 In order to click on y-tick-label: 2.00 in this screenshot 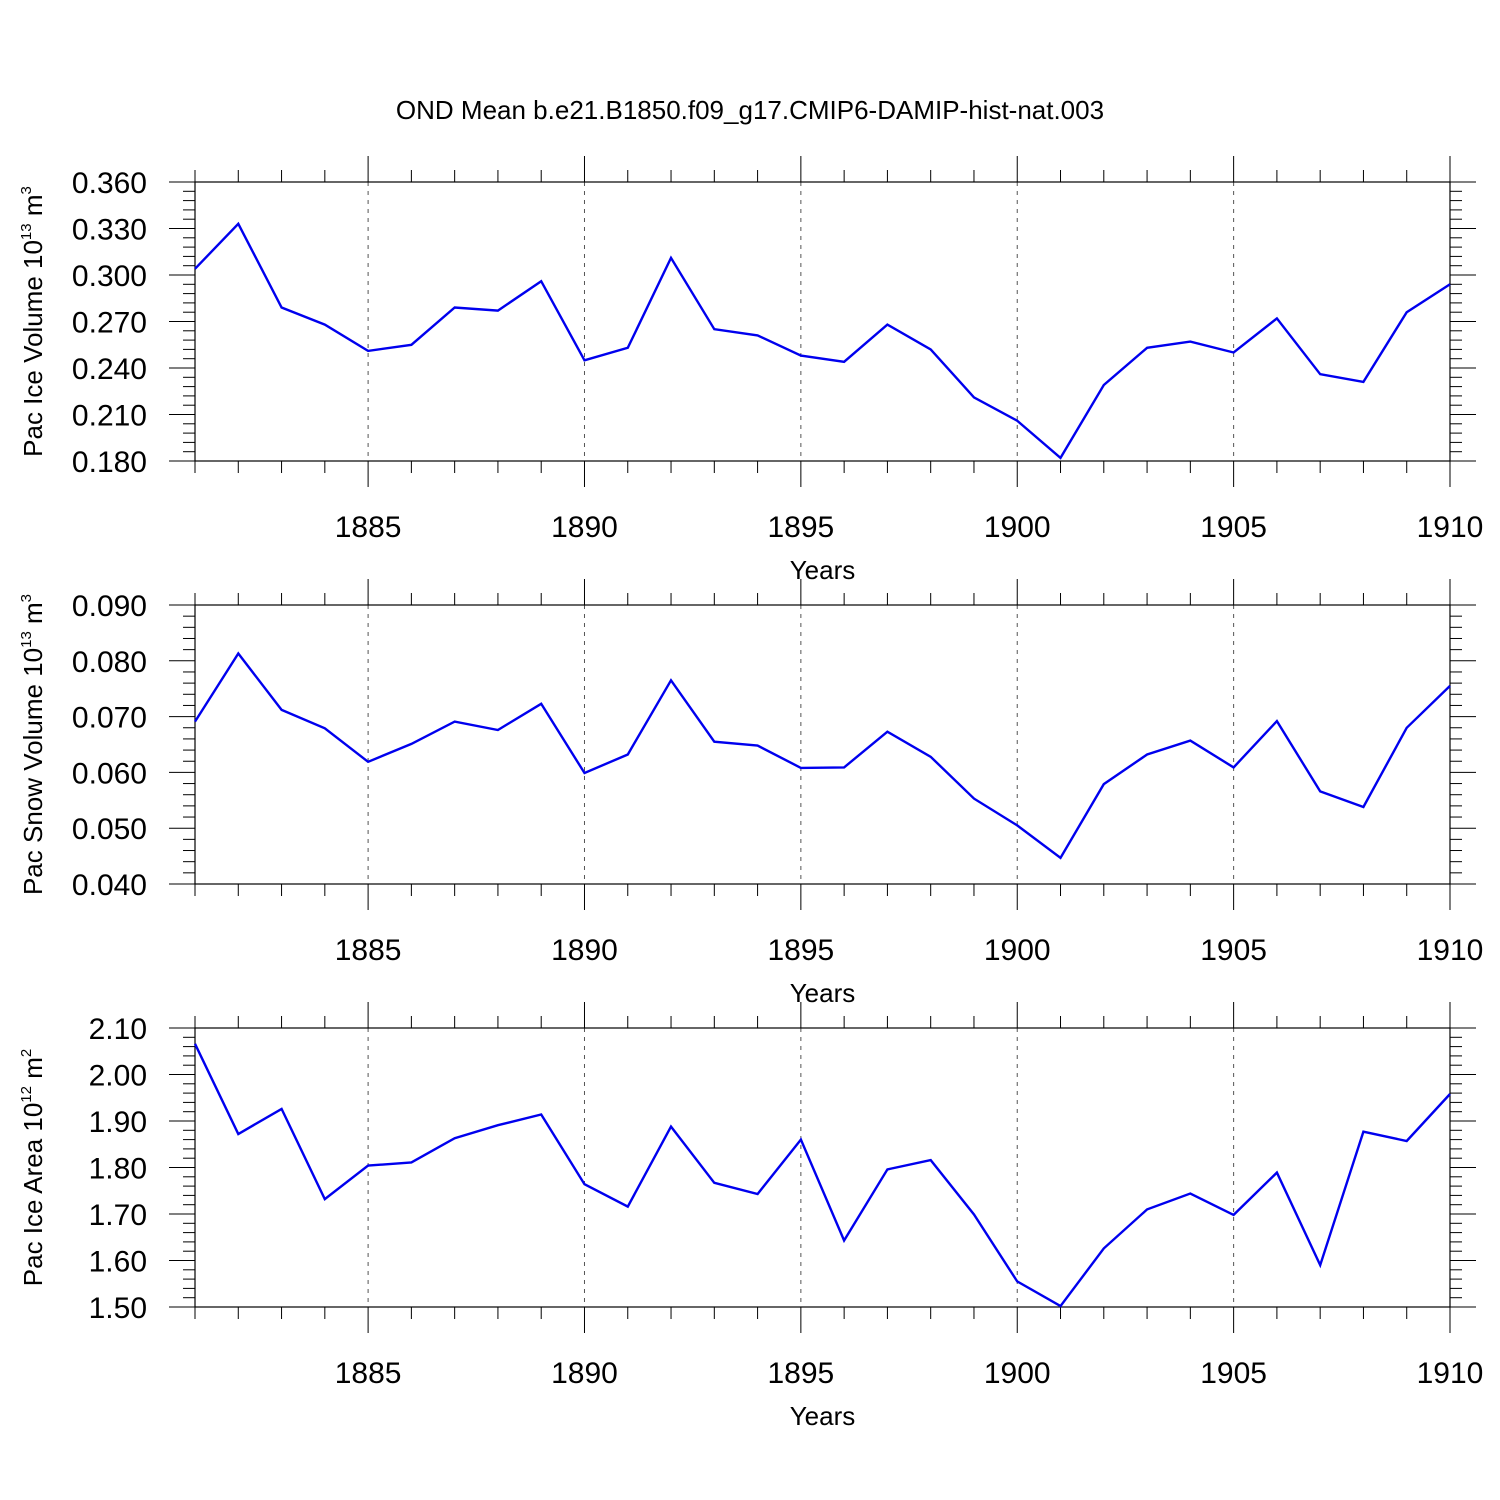, I will do `click(118, 1076)`.